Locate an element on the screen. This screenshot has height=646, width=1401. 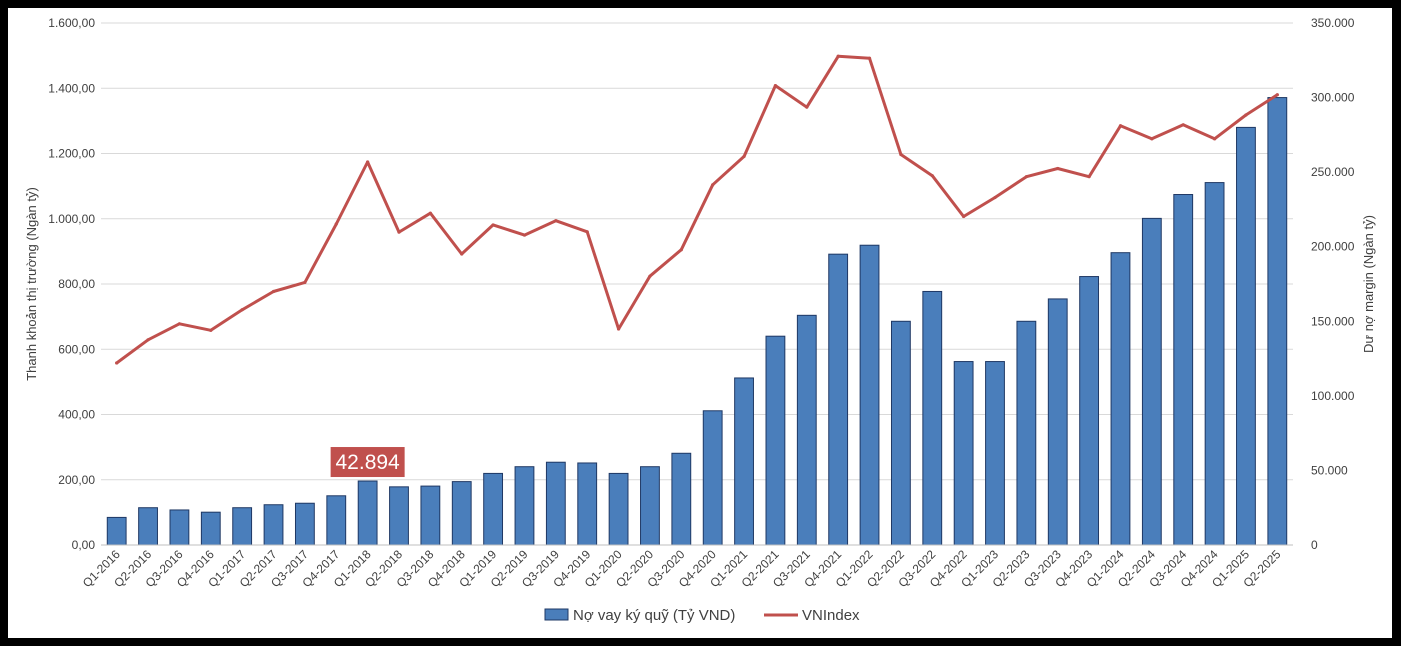
left-axis-tick-label: 400,00 is located at coordinates (76, 415).